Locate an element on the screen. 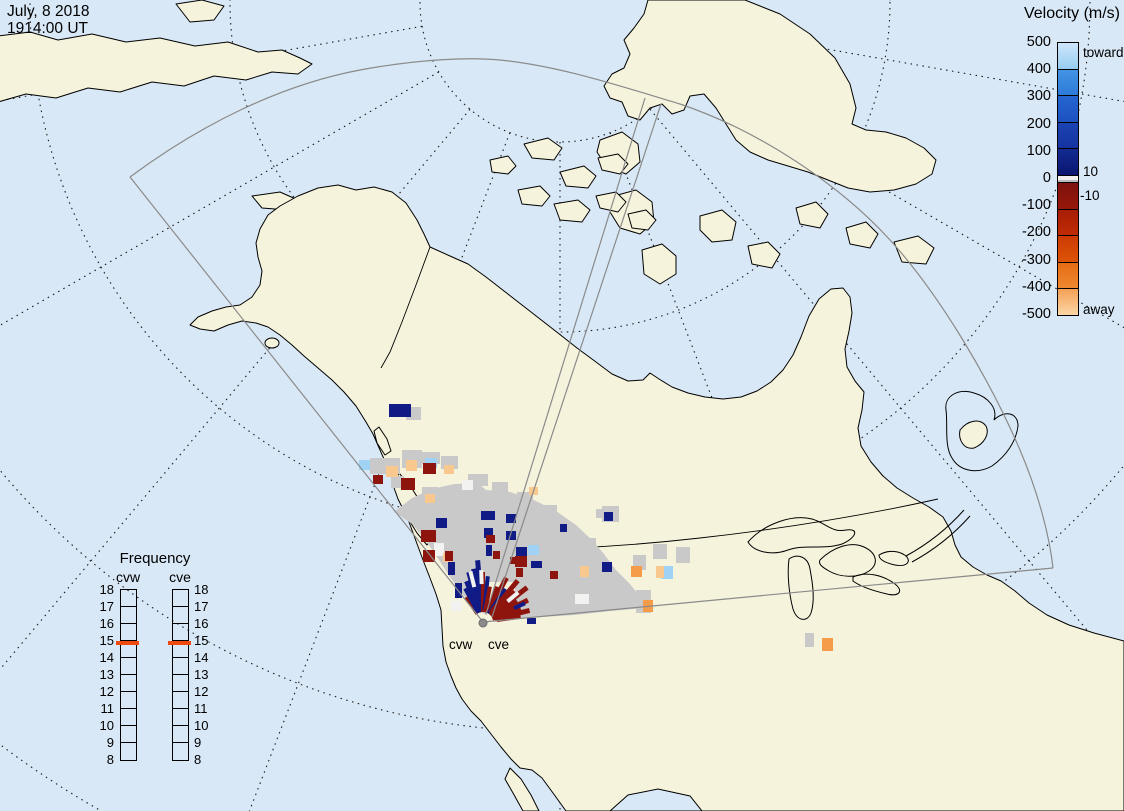 This screenshot has height=811, width=1124. colorbar-away-label: away is located at coordinates (1099, 309).